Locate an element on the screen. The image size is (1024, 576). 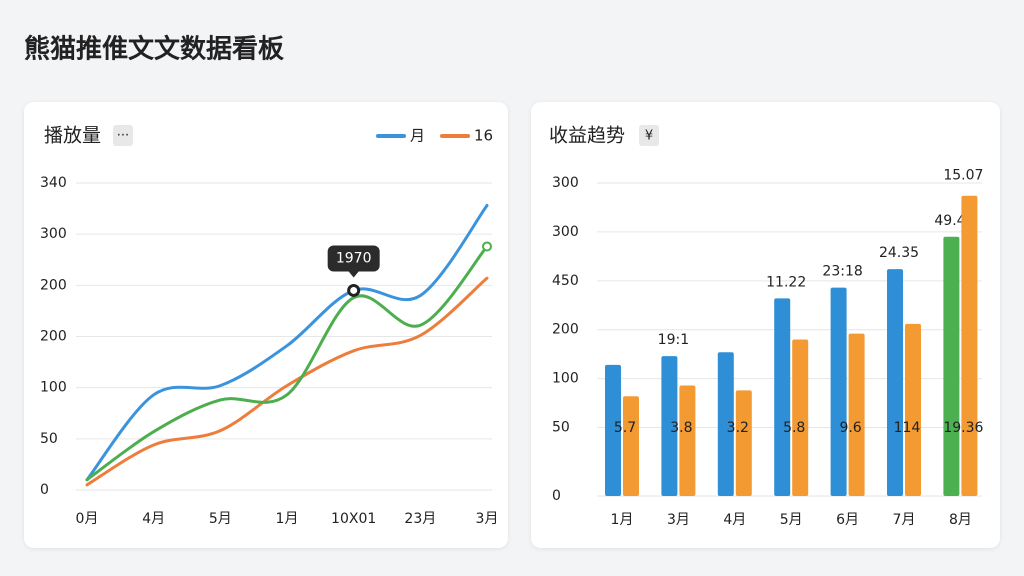
chip-text: ¥ is located at coordinates (649, 136).